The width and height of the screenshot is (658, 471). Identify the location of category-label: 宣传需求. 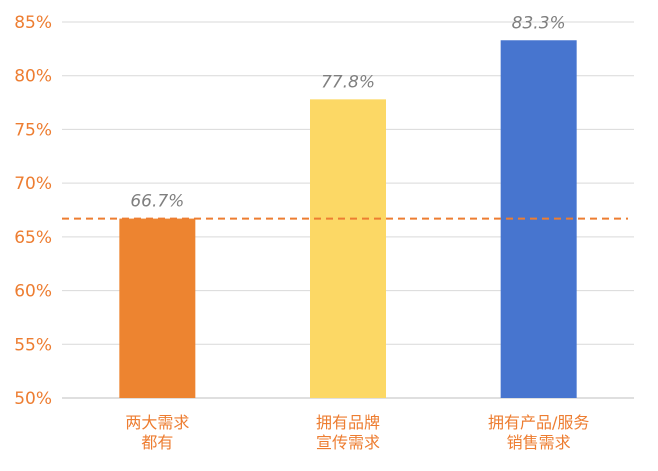
(348, 442).